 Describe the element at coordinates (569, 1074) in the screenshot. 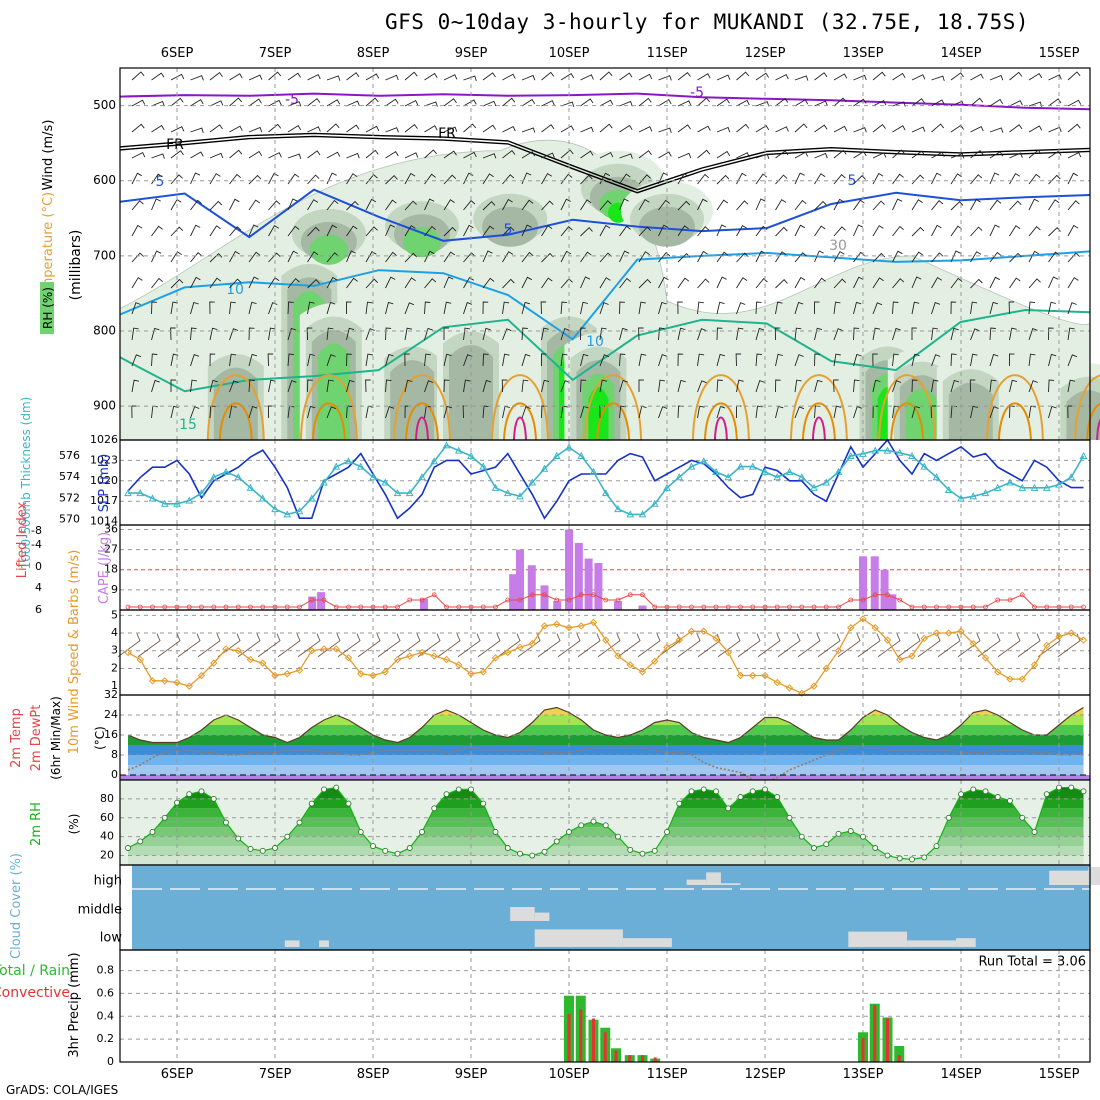

I see `x-tick-bottom: 10SEP` at that location.